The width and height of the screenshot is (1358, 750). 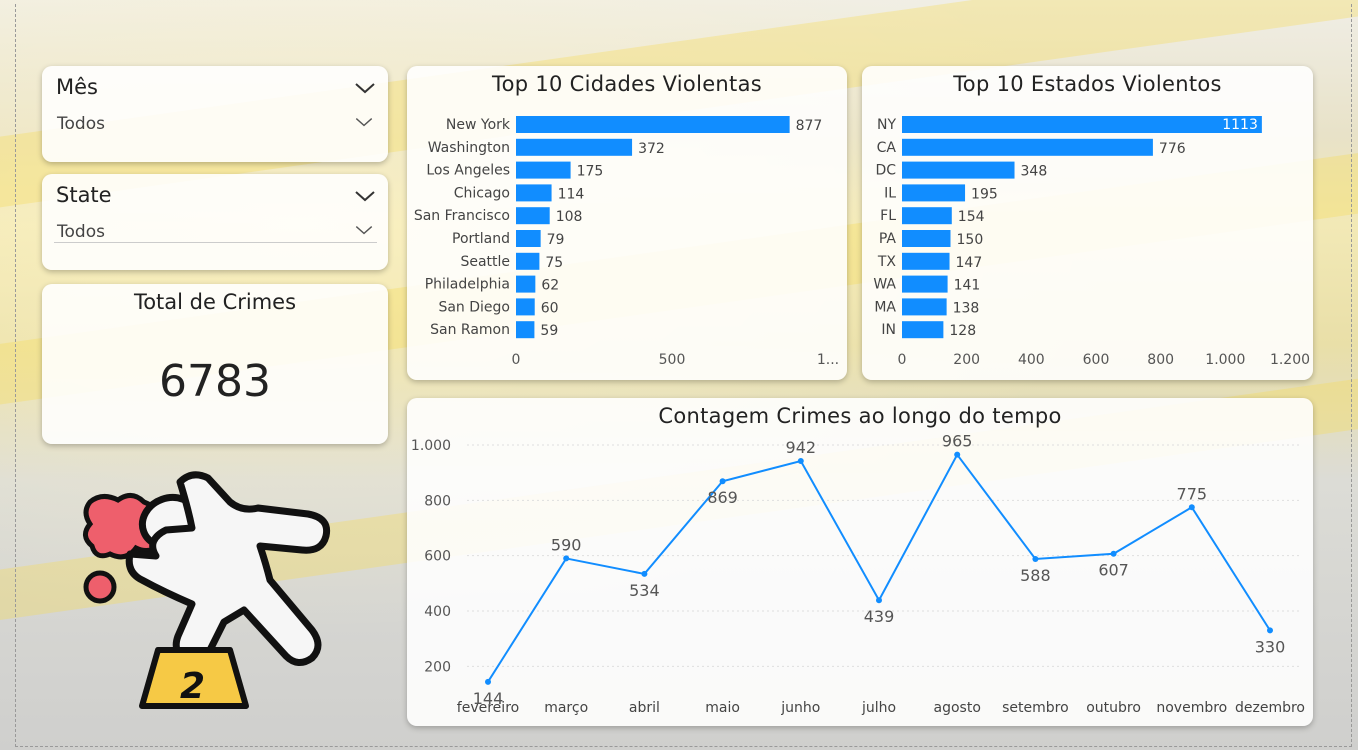 I want to click on bar-category-label: Portland, so click(x=481, y=239).